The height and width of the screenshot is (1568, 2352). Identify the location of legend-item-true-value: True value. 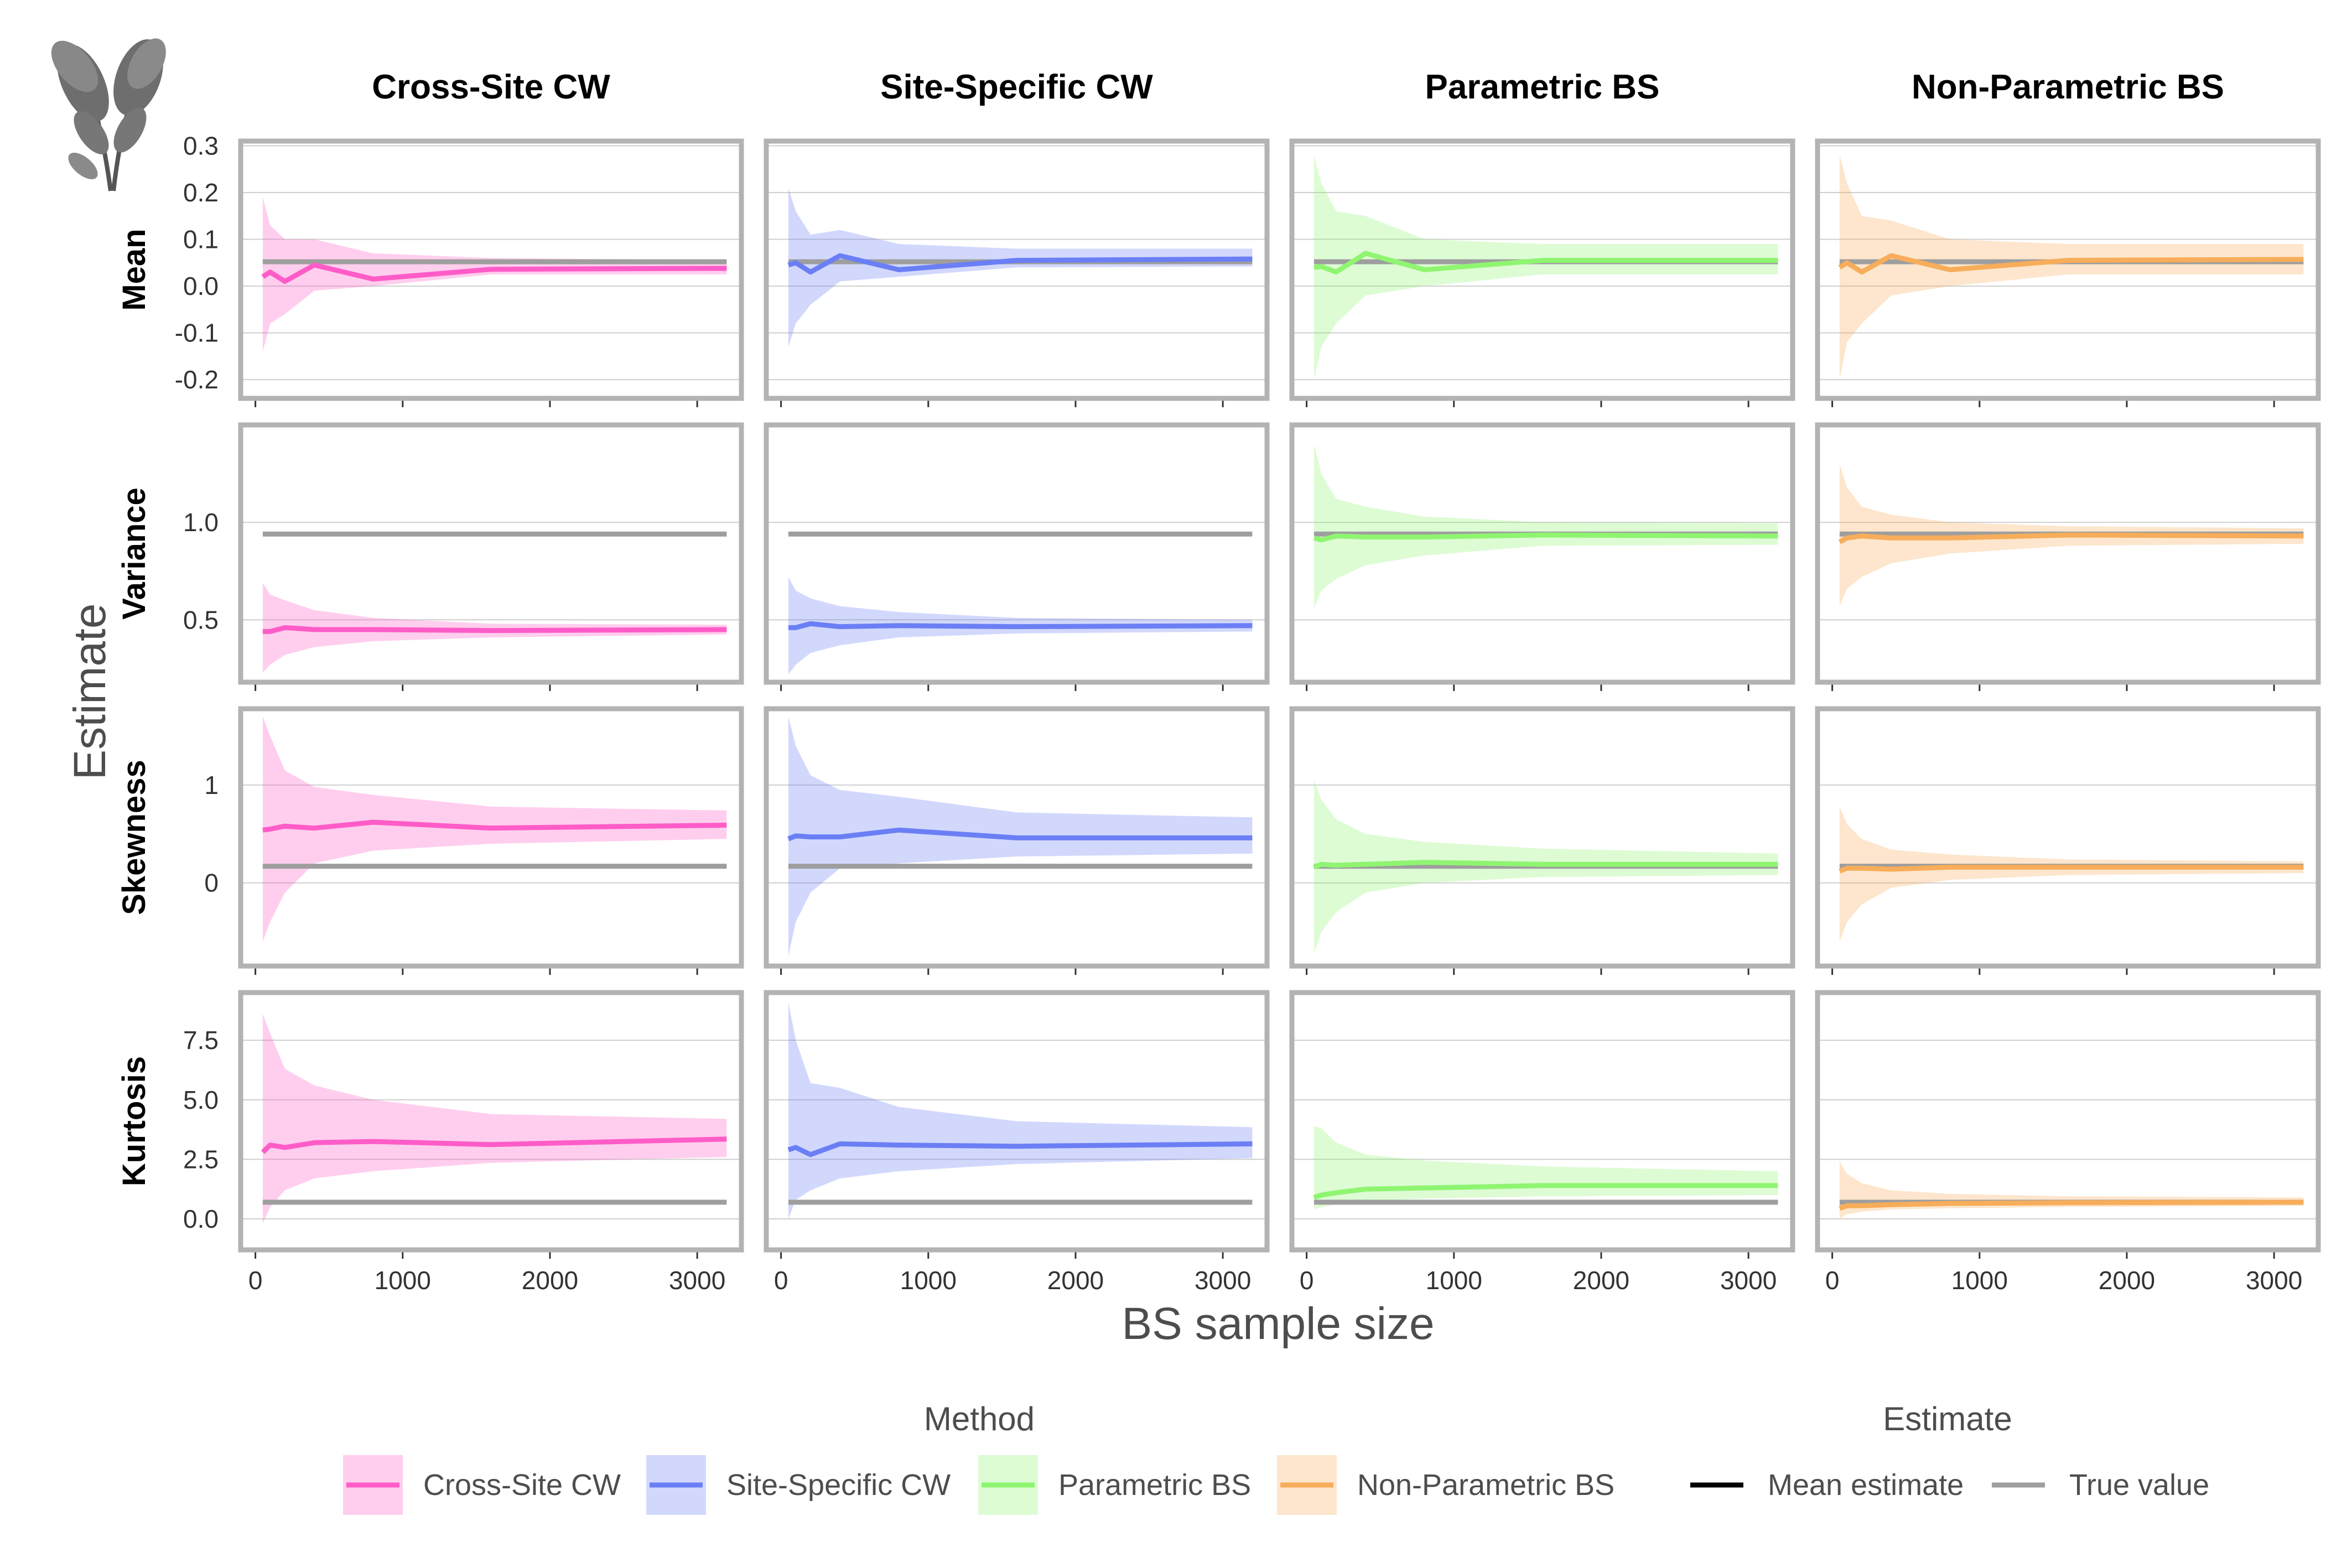
(2100, 1485).